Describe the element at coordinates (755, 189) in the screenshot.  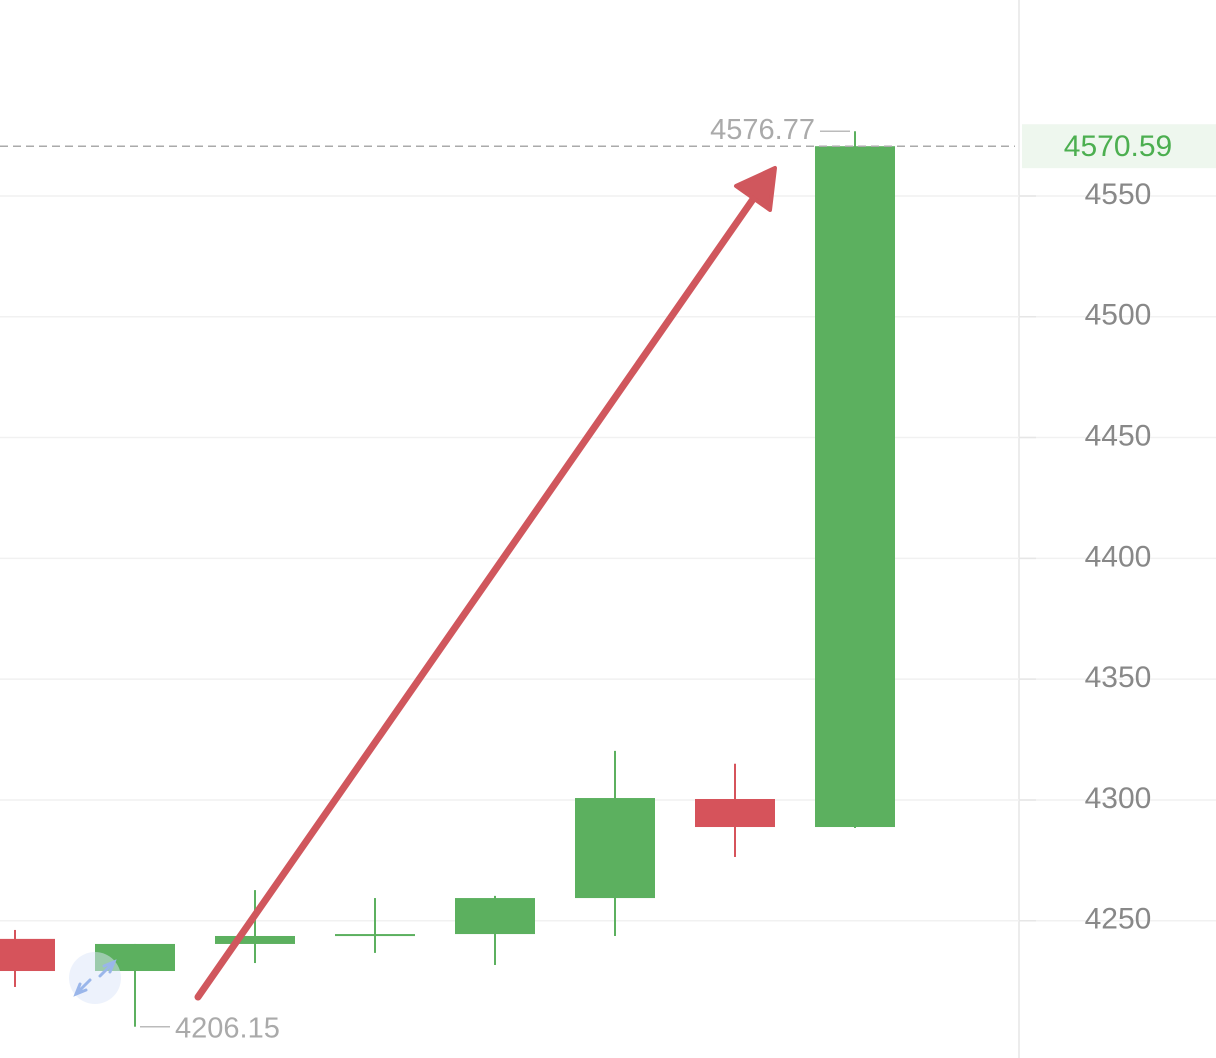
I see `arrow-head` at that location.